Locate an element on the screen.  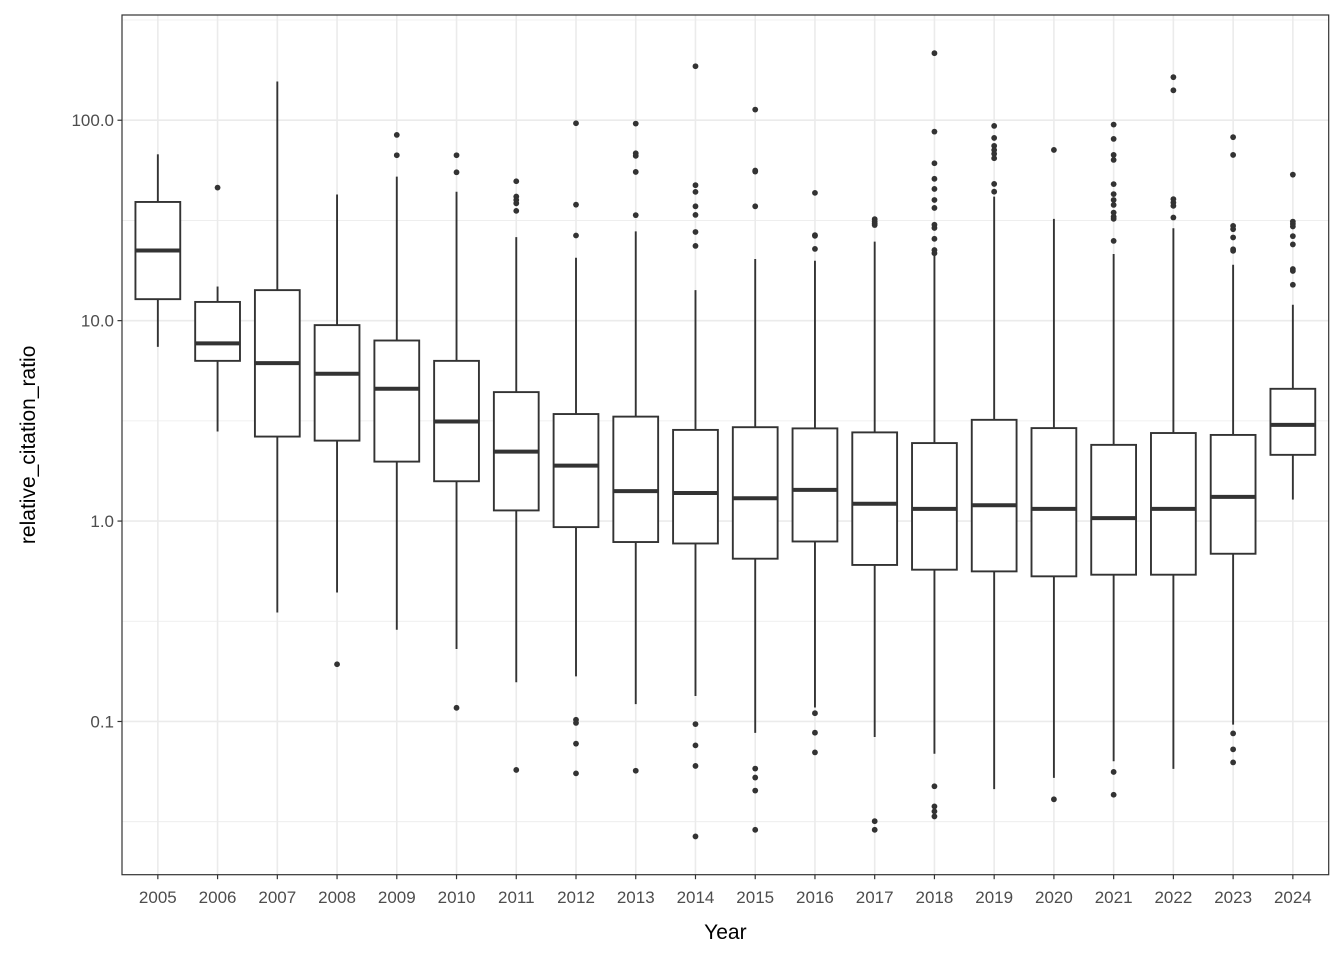
x-tick-label: 2017 is located at coordinates (875, 897).